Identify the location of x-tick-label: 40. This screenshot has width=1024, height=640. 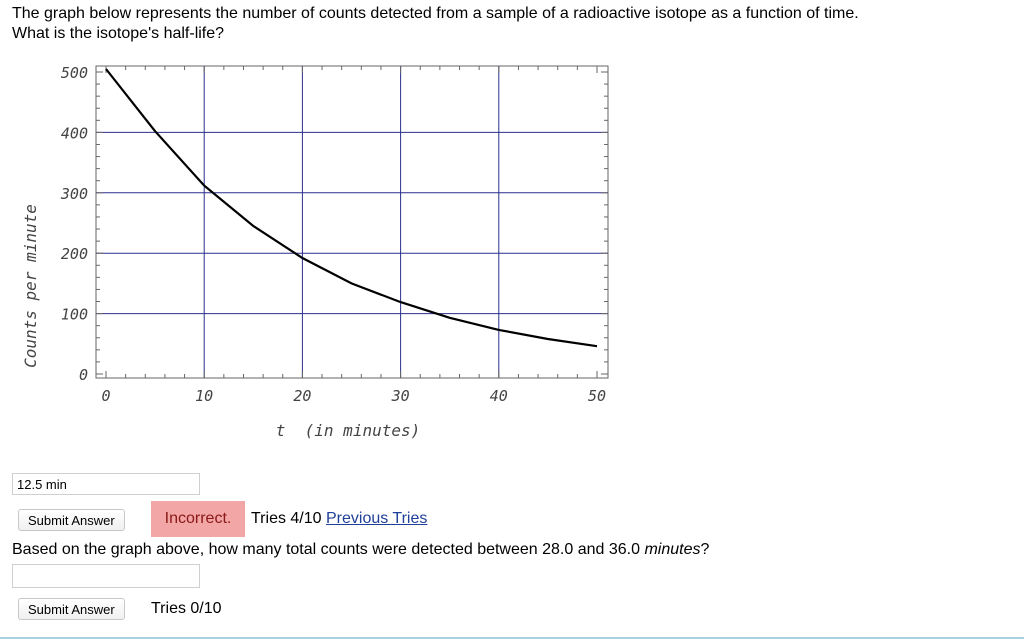
(499, 396).